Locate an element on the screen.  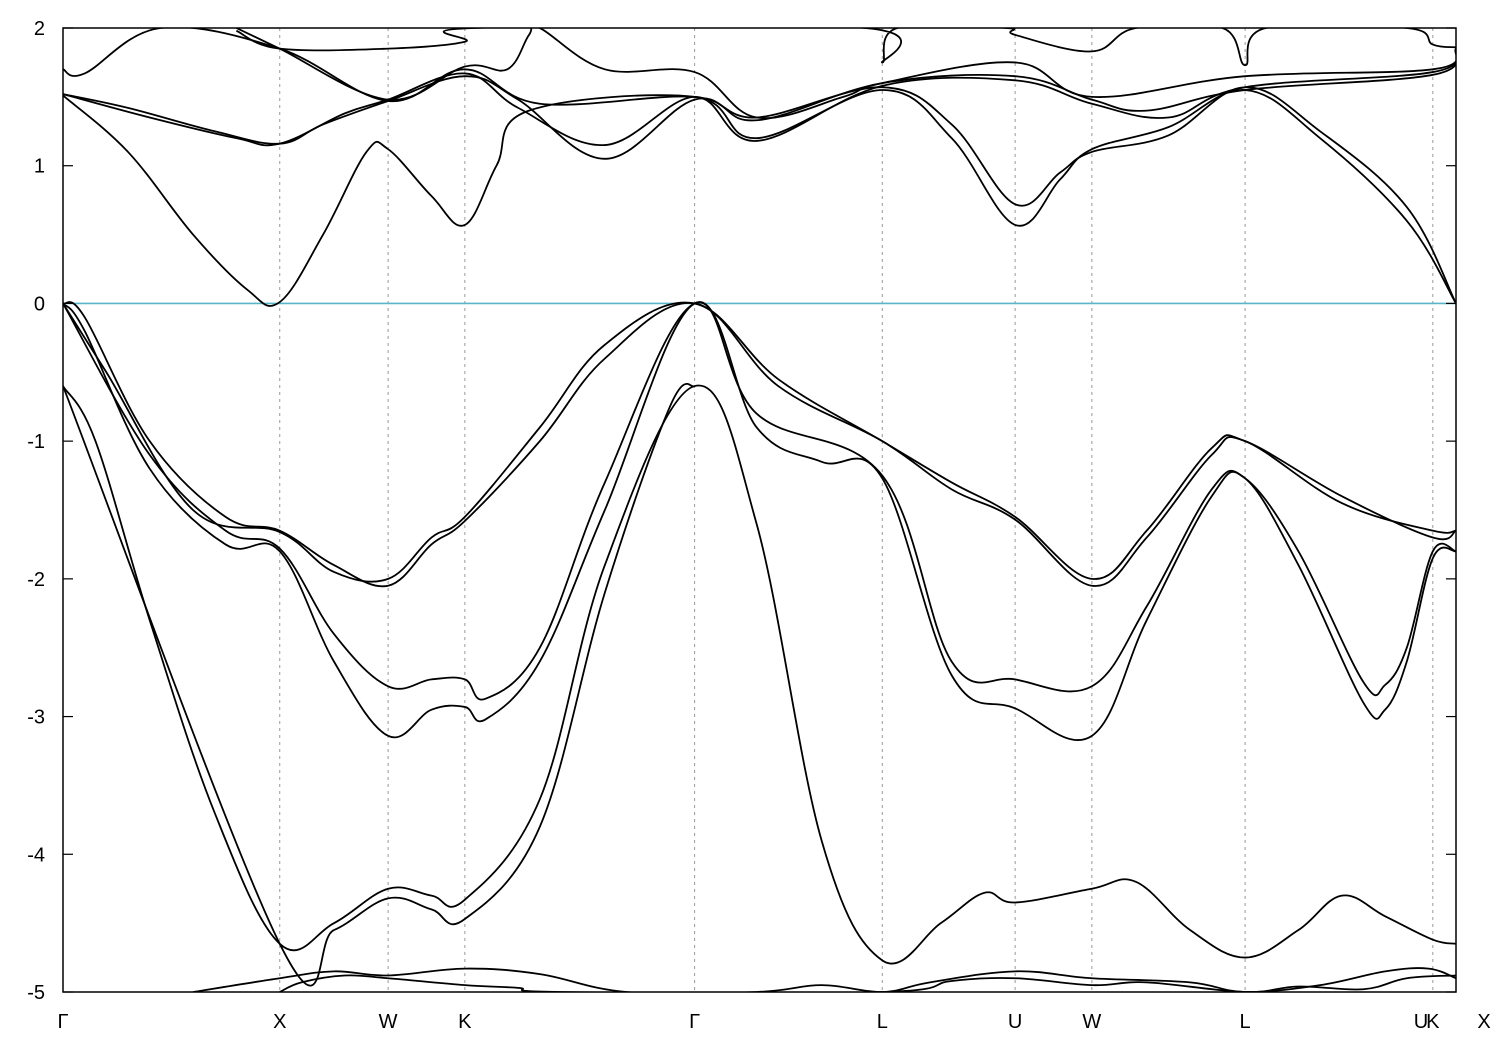
y-tick-label: -3 is located at coordinates (36, 718).